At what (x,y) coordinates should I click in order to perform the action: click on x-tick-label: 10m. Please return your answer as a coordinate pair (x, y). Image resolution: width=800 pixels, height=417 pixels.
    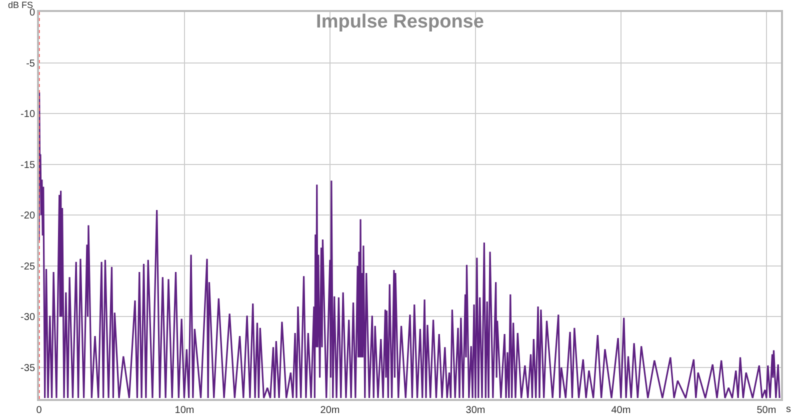
    Looking at the image, I should click on (184, 410).